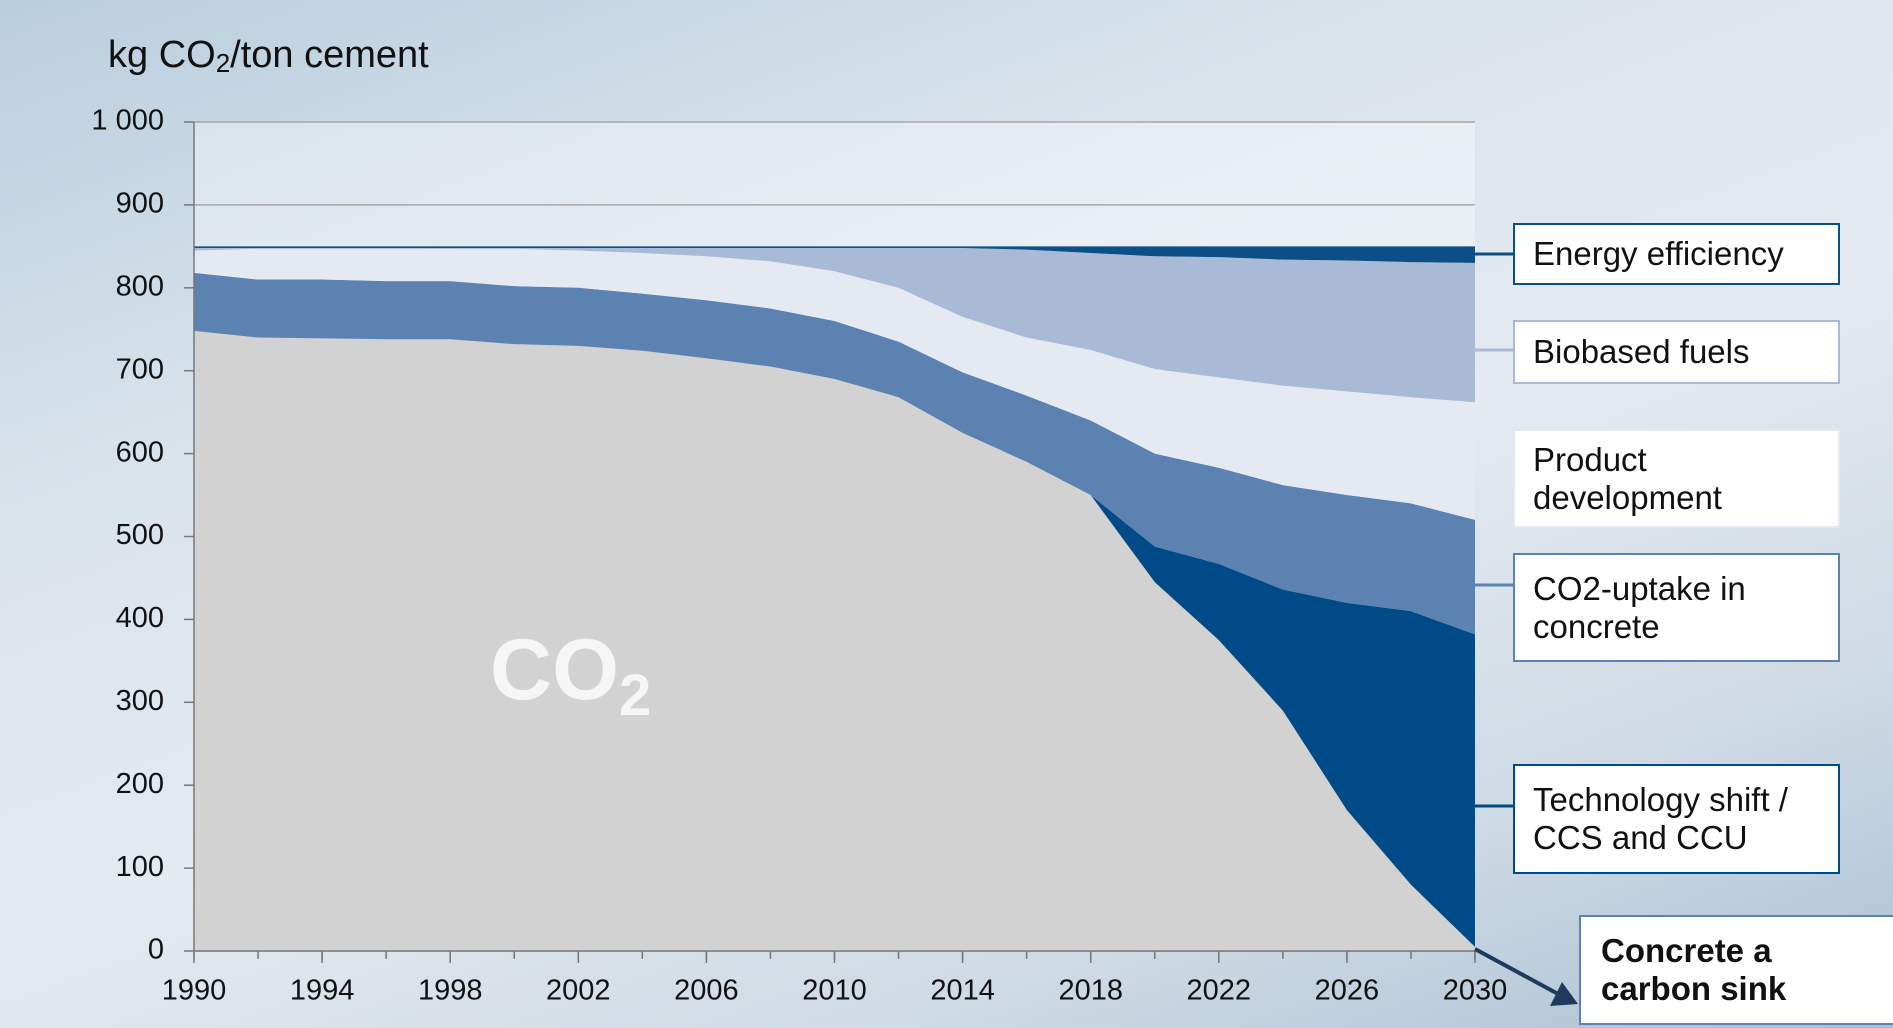 The image size is (1893, 1028). Describe the element at coordinates (127, 121) in the screenshot. I see `y-tick-label: 1 000` at that location.